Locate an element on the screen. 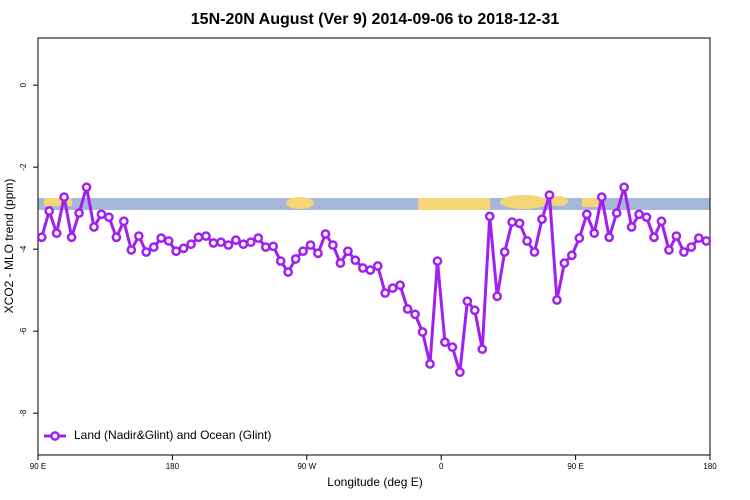 Image resolution: width=750 pixels, height=500 pixels. y-tick-label: -6 is located at coordinates (23, 331).